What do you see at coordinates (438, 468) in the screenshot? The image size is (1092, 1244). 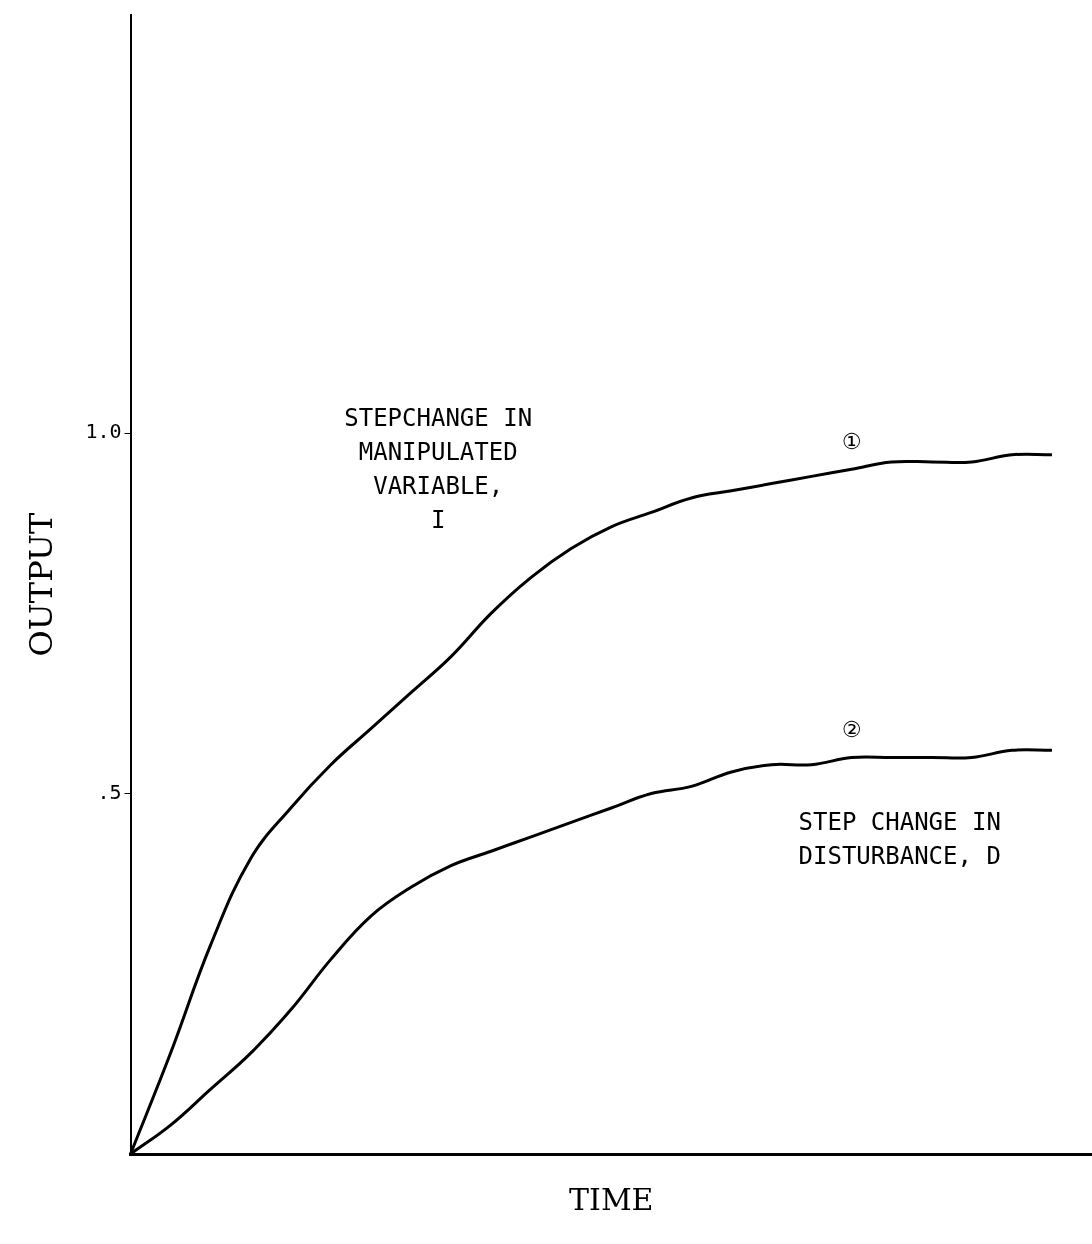 I see `annotation: STEPCHANGE IN MANIPULATED VARIABLE, I` at bounding box center [438, 468].